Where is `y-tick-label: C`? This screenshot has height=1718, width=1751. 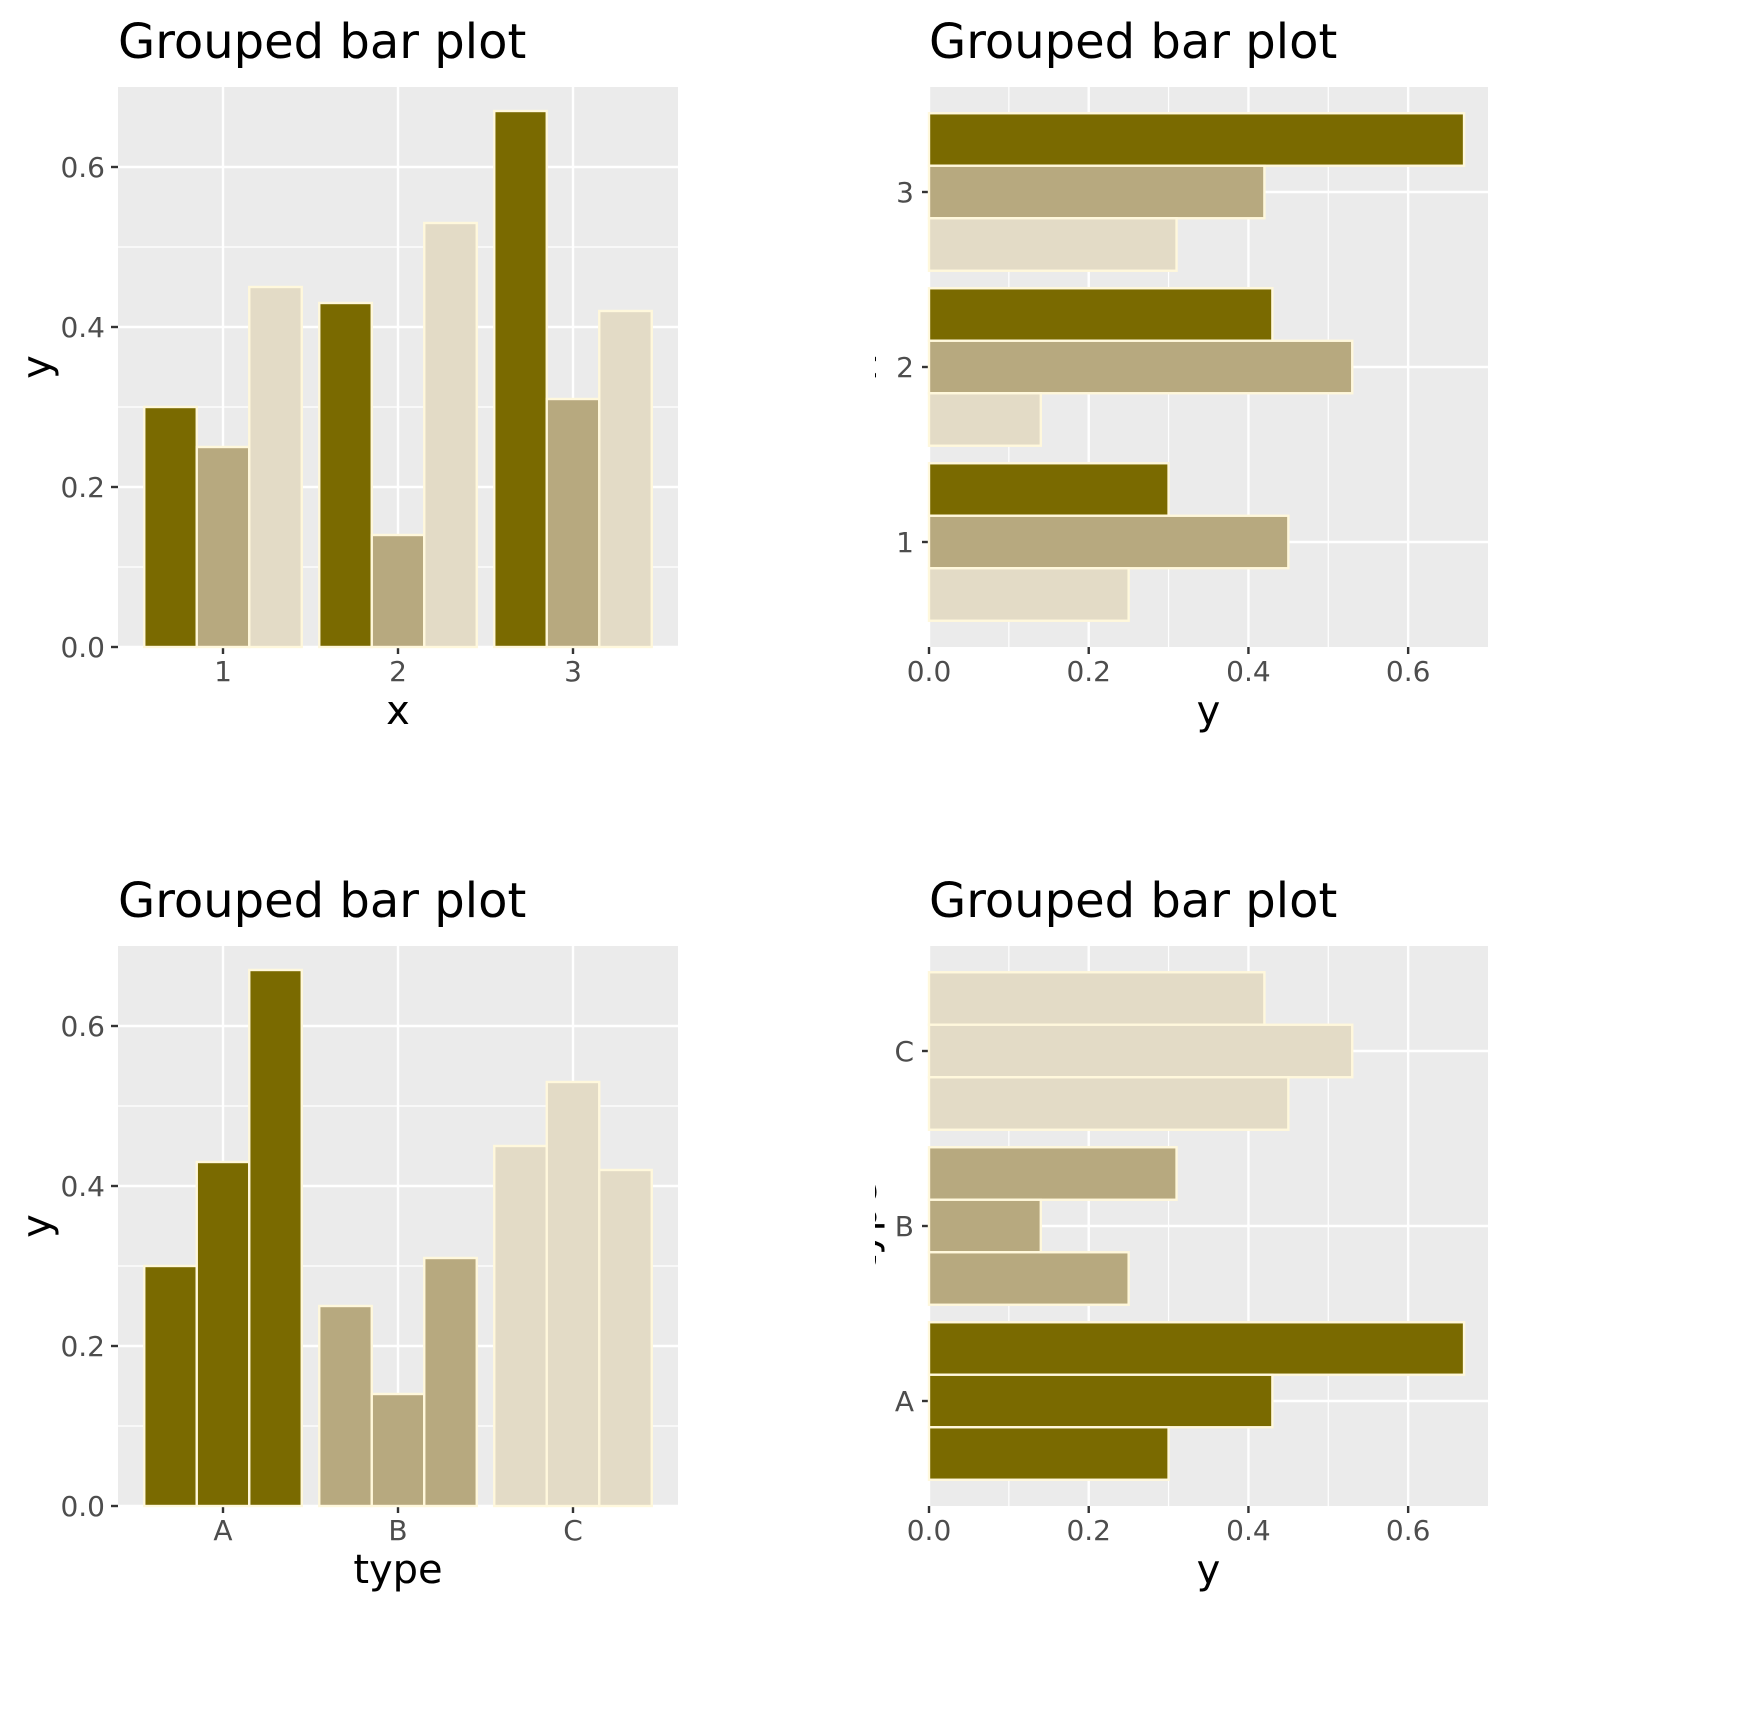
y-tick-label: C is located at coordinates (904, 1051).